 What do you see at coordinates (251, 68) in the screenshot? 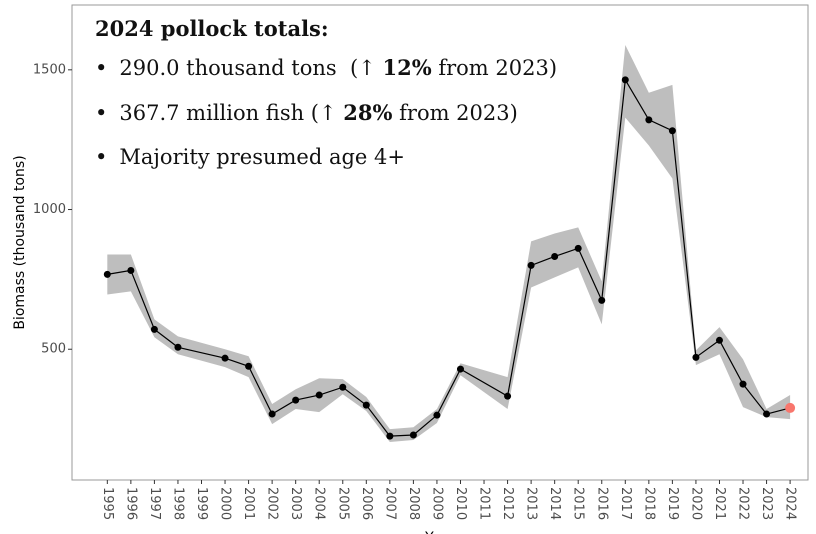
I see `bullet-text: 290.0 thousand tons (↑` at bounding box center [251, 68].